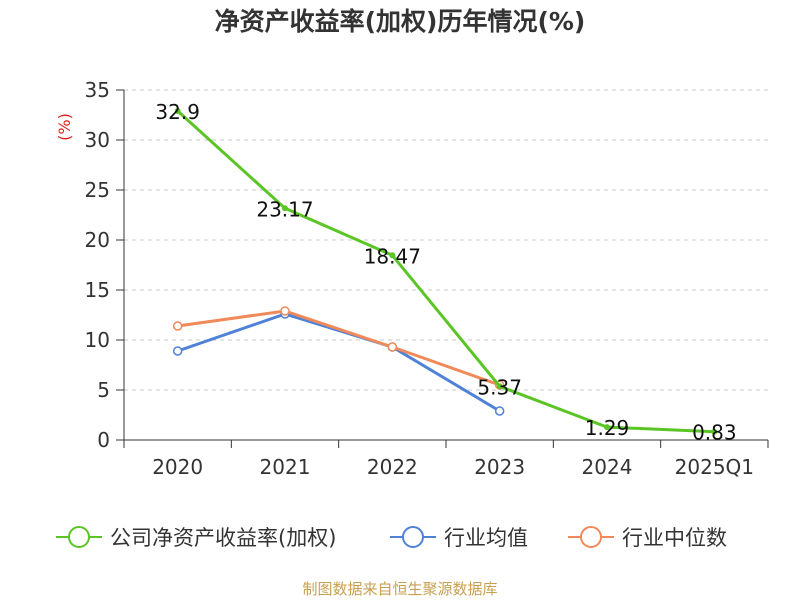 This screenshot has width=800, height=600. What do you see at coordinates (714, 467) in the screenshot?
I see `x-tick-label: 2025Q1` at bounding box center [714, 467].